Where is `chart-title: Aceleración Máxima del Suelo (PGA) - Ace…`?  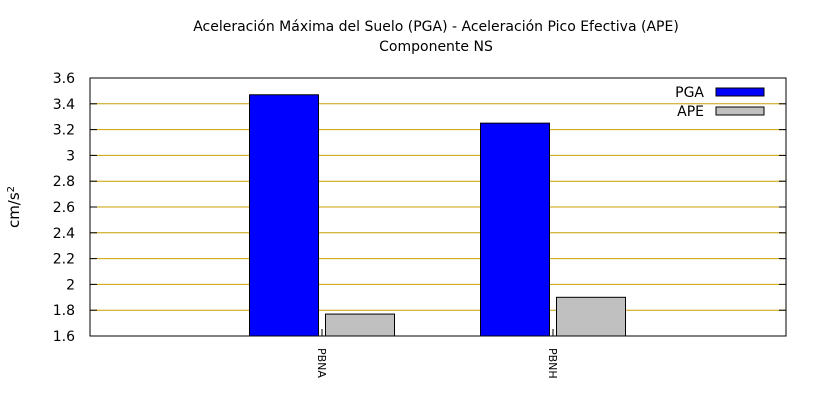 chart-title: Aceleración Máxima del Suelo (PGA) - Ace… is located at coordinates (436, 27).